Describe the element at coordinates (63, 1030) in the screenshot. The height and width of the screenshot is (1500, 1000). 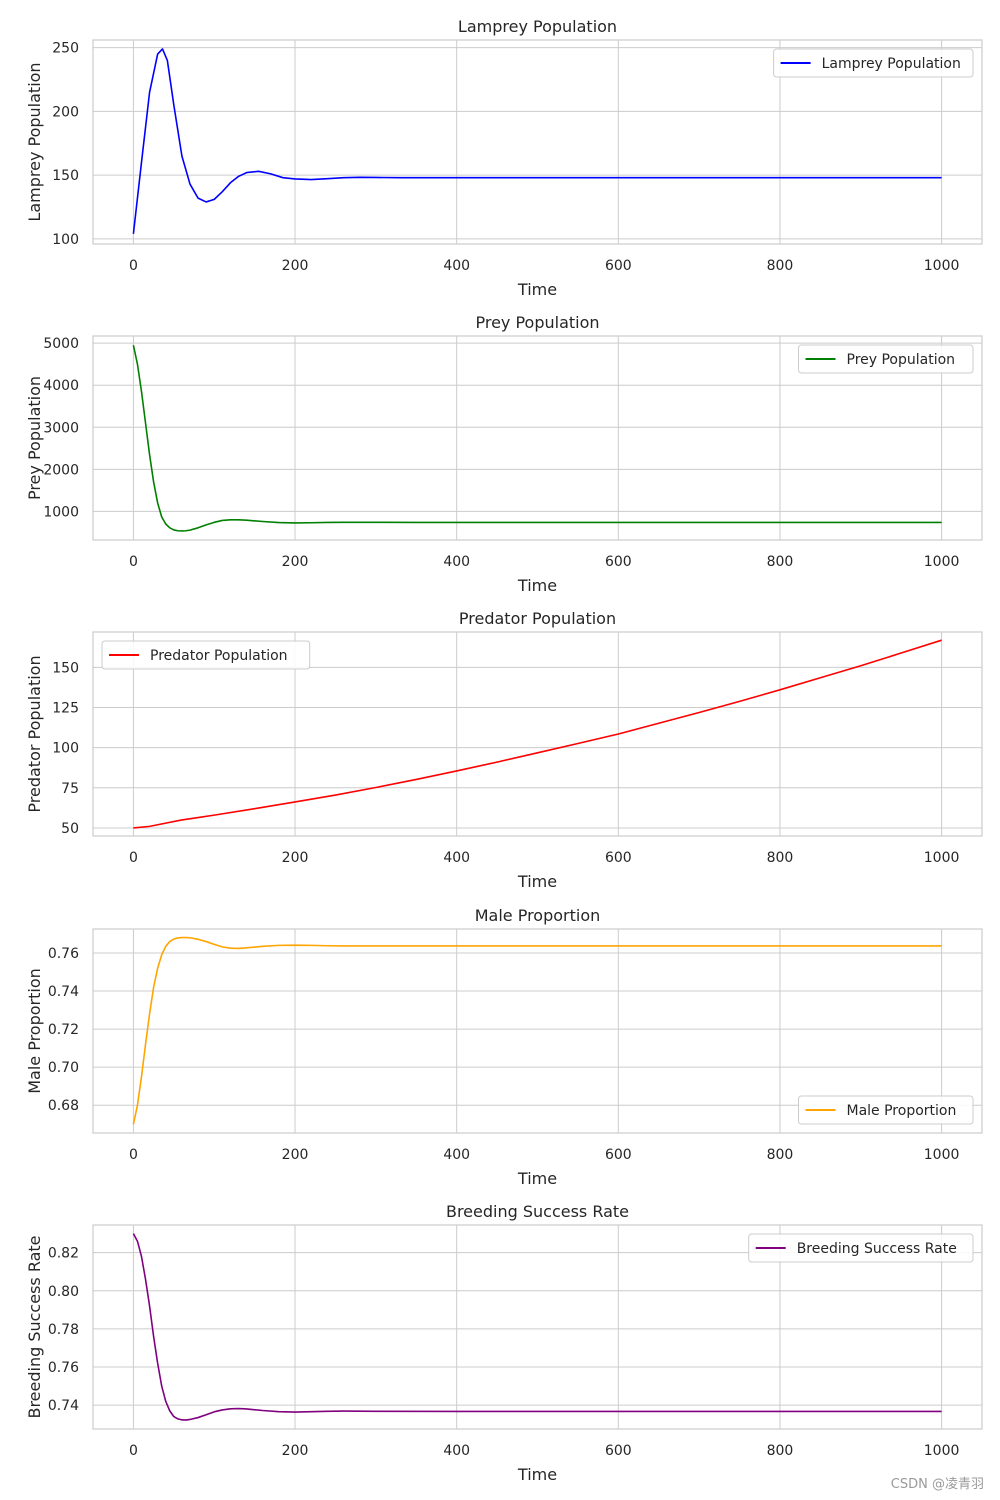
I see `y-tick-label: 0.72` at that location.